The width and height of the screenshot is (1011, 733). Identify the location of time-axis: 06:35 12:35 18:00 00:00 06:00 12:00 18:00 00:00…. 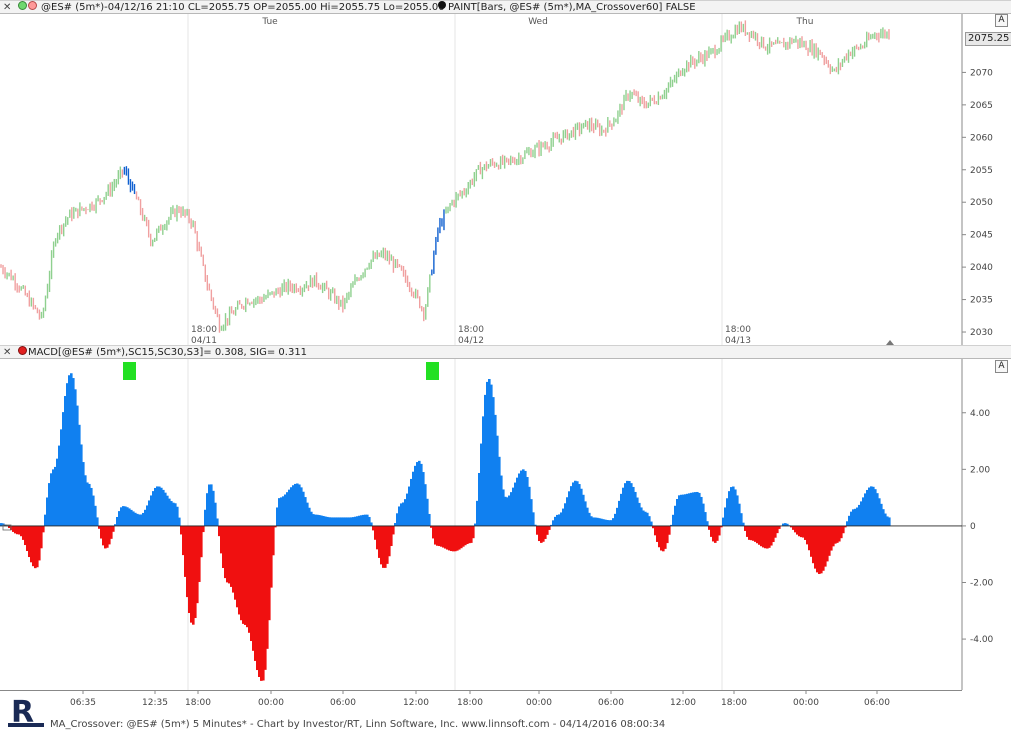
(481, 699).